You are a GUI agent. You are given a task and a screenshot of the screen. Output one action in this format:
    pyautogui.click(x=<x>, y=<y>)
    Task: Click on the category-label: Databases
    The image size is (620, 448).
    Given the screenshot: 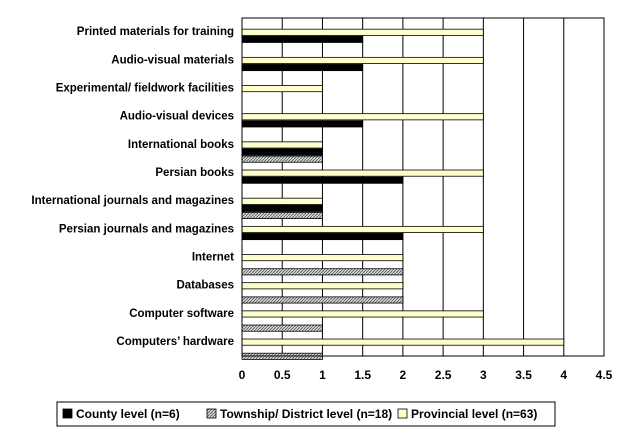 What is the action you would take?
    pyautogui.click(x=205, y=286)
    